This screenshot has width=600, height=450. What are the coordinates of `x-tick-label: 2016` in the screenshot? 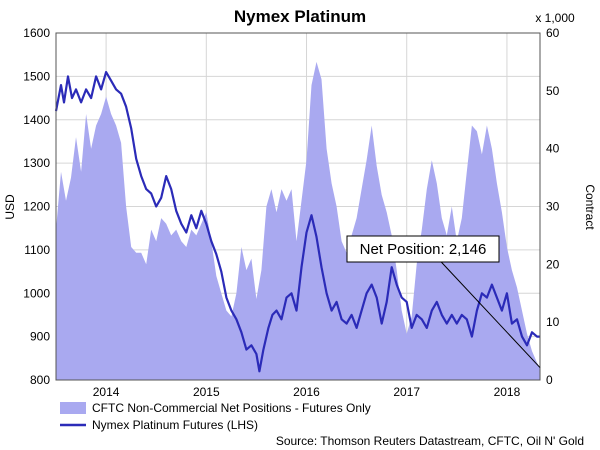 It's located at (306, 392).